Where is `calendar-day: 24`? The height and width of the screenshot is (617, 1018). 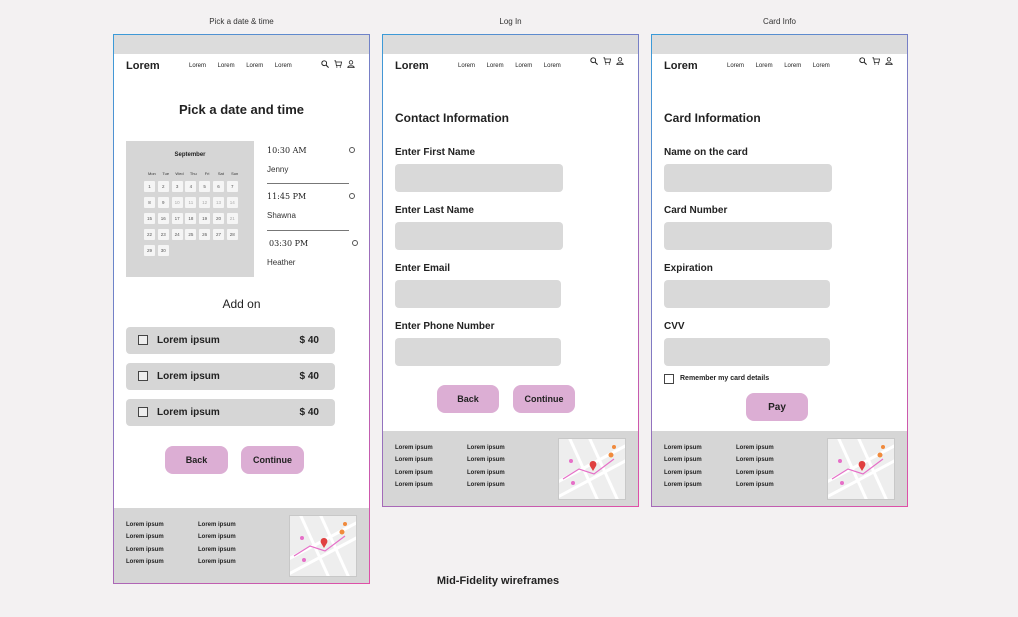 calendar-day: 24 is located at coordinates (177, 234).